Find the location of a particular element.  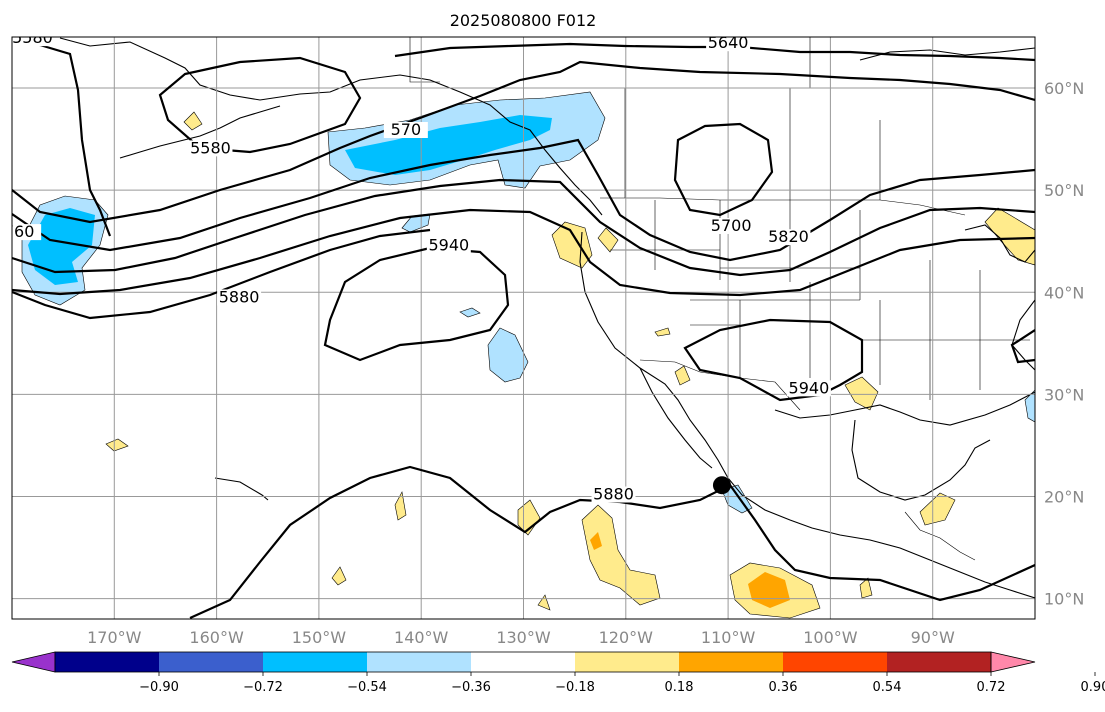

colorbar-tick-label: 0.54 is located at coordinates (887, 687).